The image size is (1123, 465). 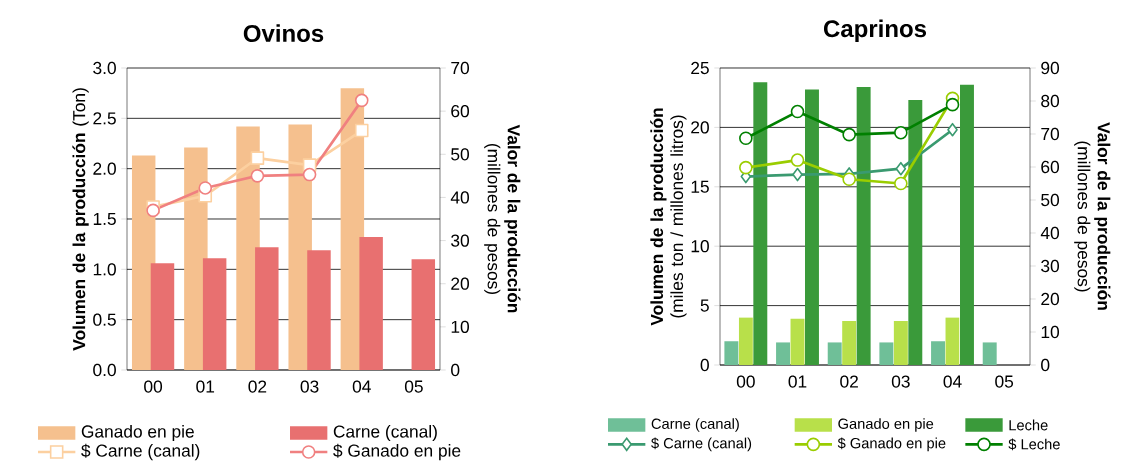 What do you see at coordinates (1034, 444) in the screenshot?
I see `legend-label: $ Leche` at bounding box center [1034, 444].